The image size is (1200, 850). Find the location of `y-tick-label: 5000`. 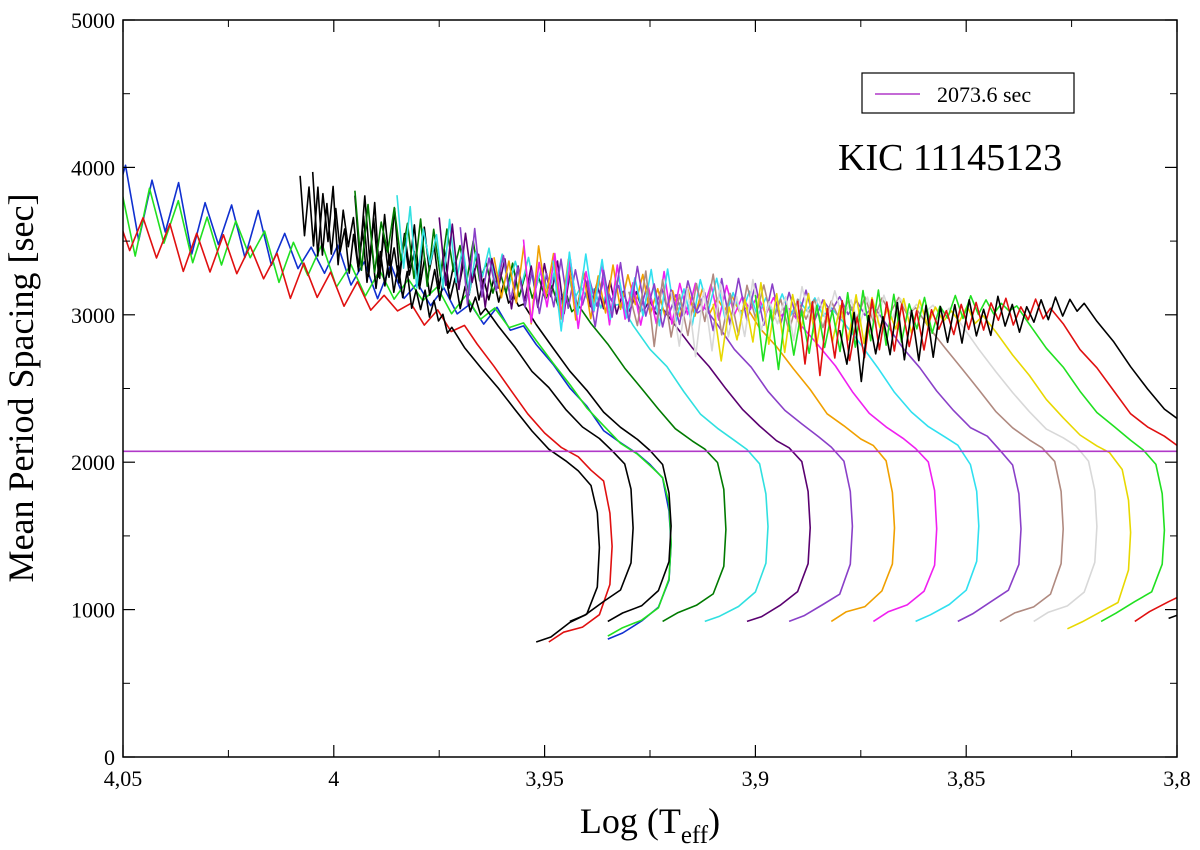

y-tick-label: 5000 is located at coordinates (93, 20).